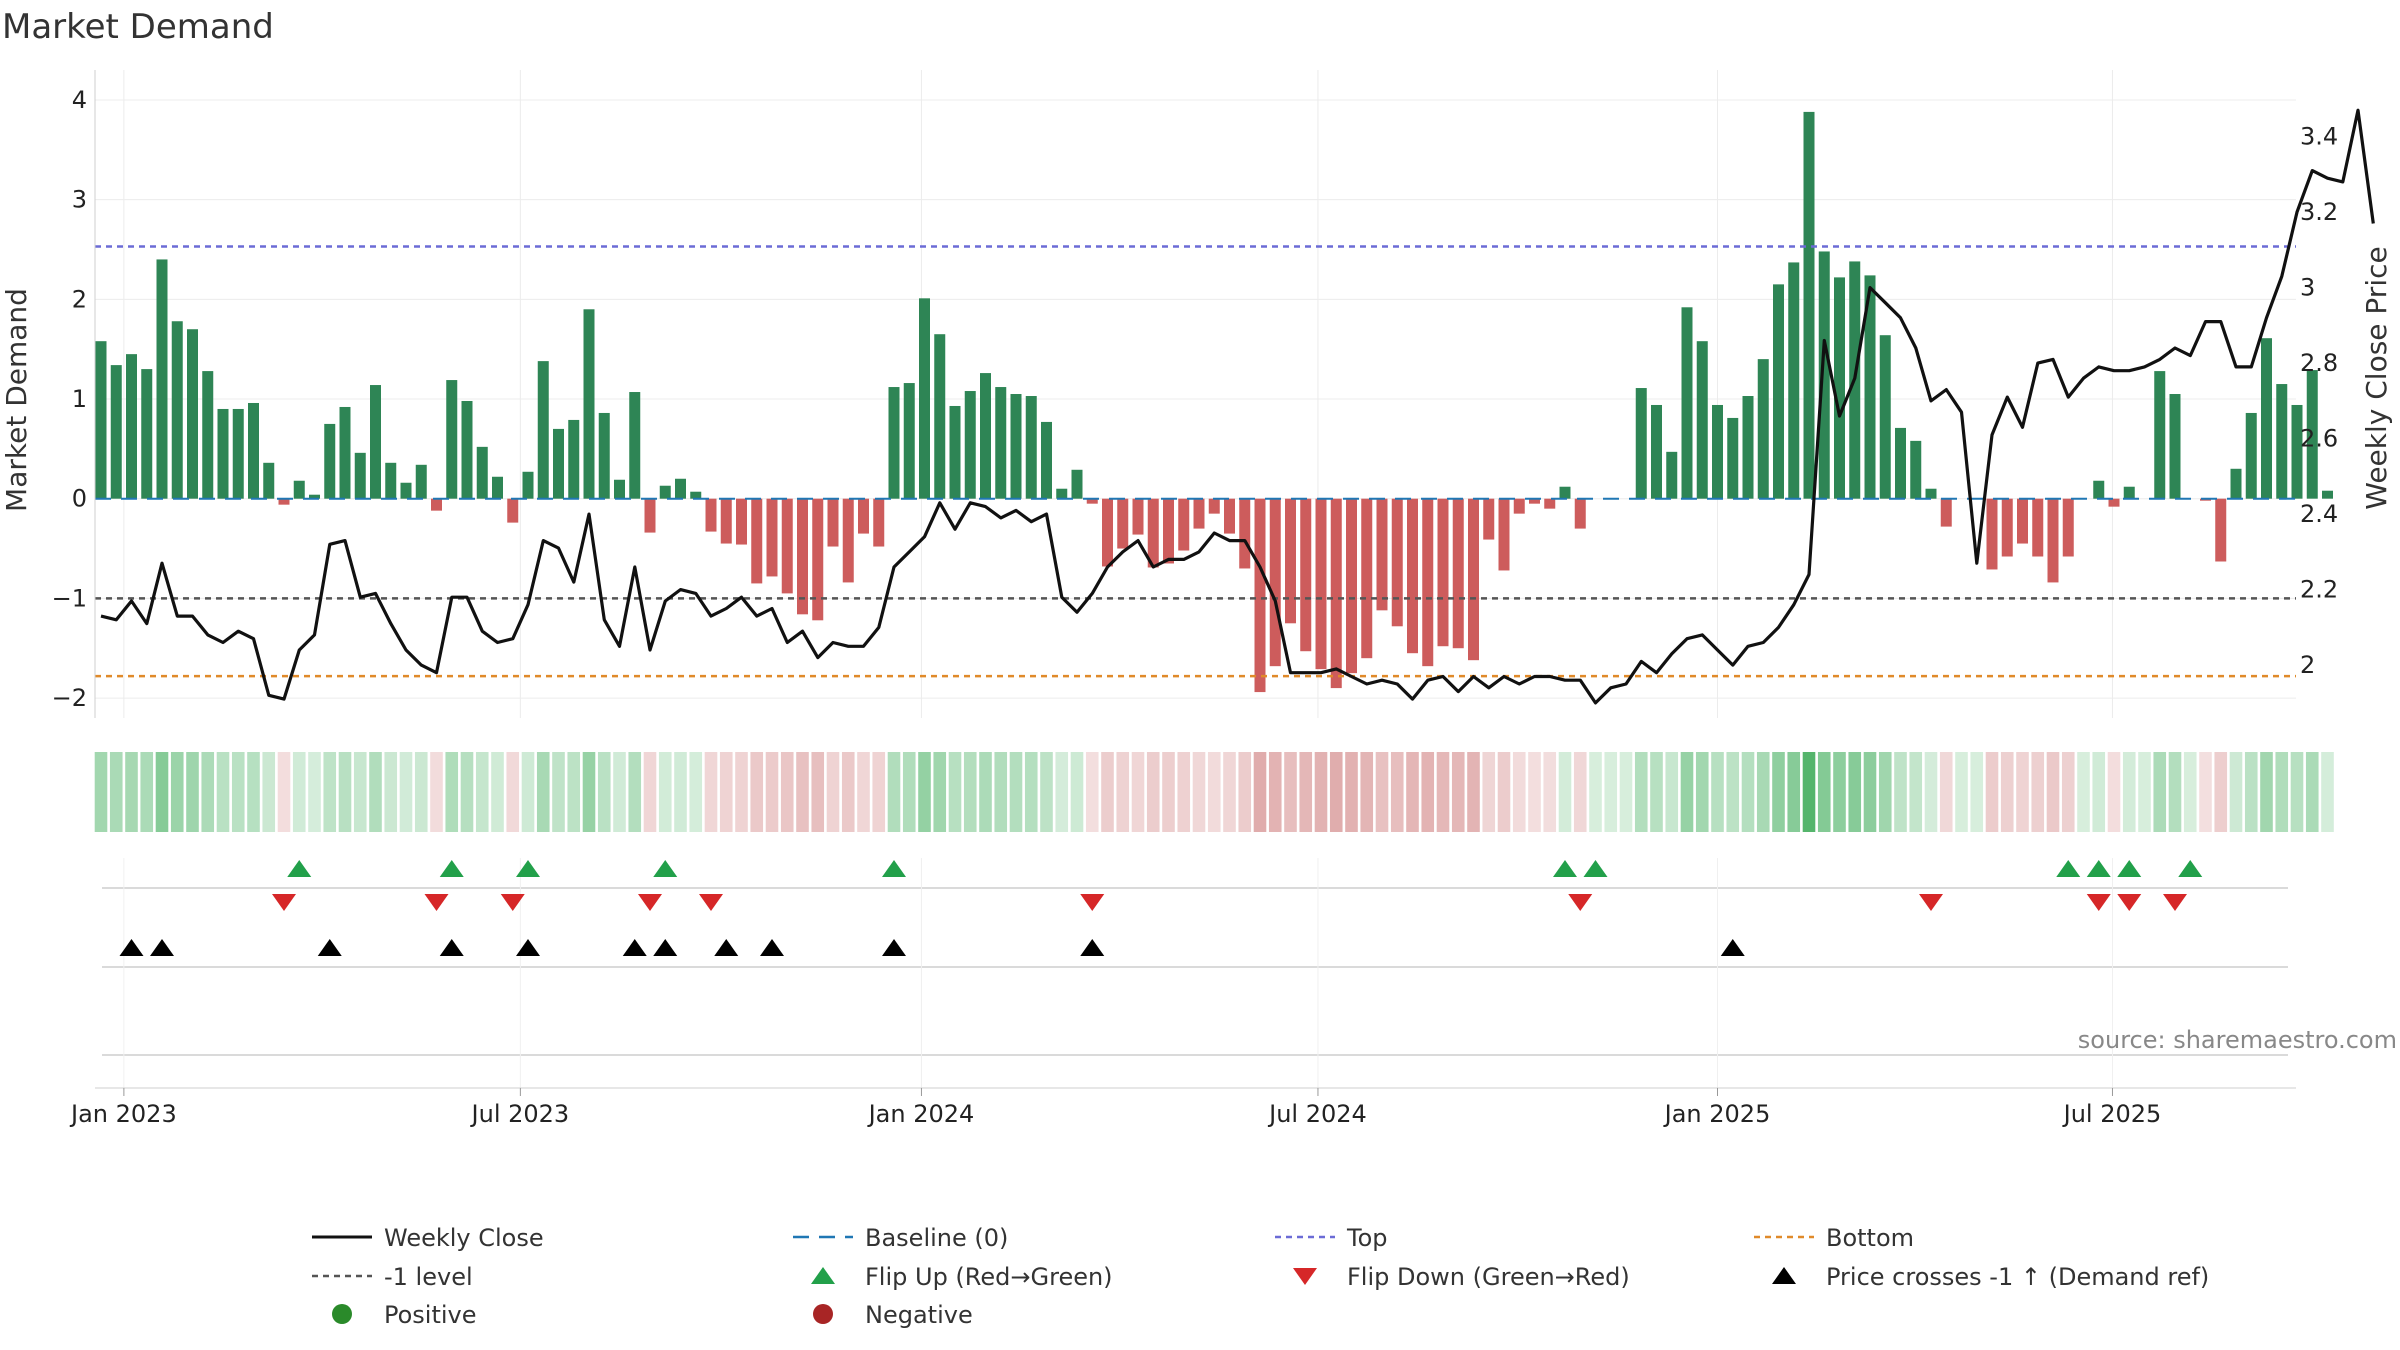  Describe the element at coordinates (79, 399) in the screenshot. I see `y-tick-label-left: 1` at that location.